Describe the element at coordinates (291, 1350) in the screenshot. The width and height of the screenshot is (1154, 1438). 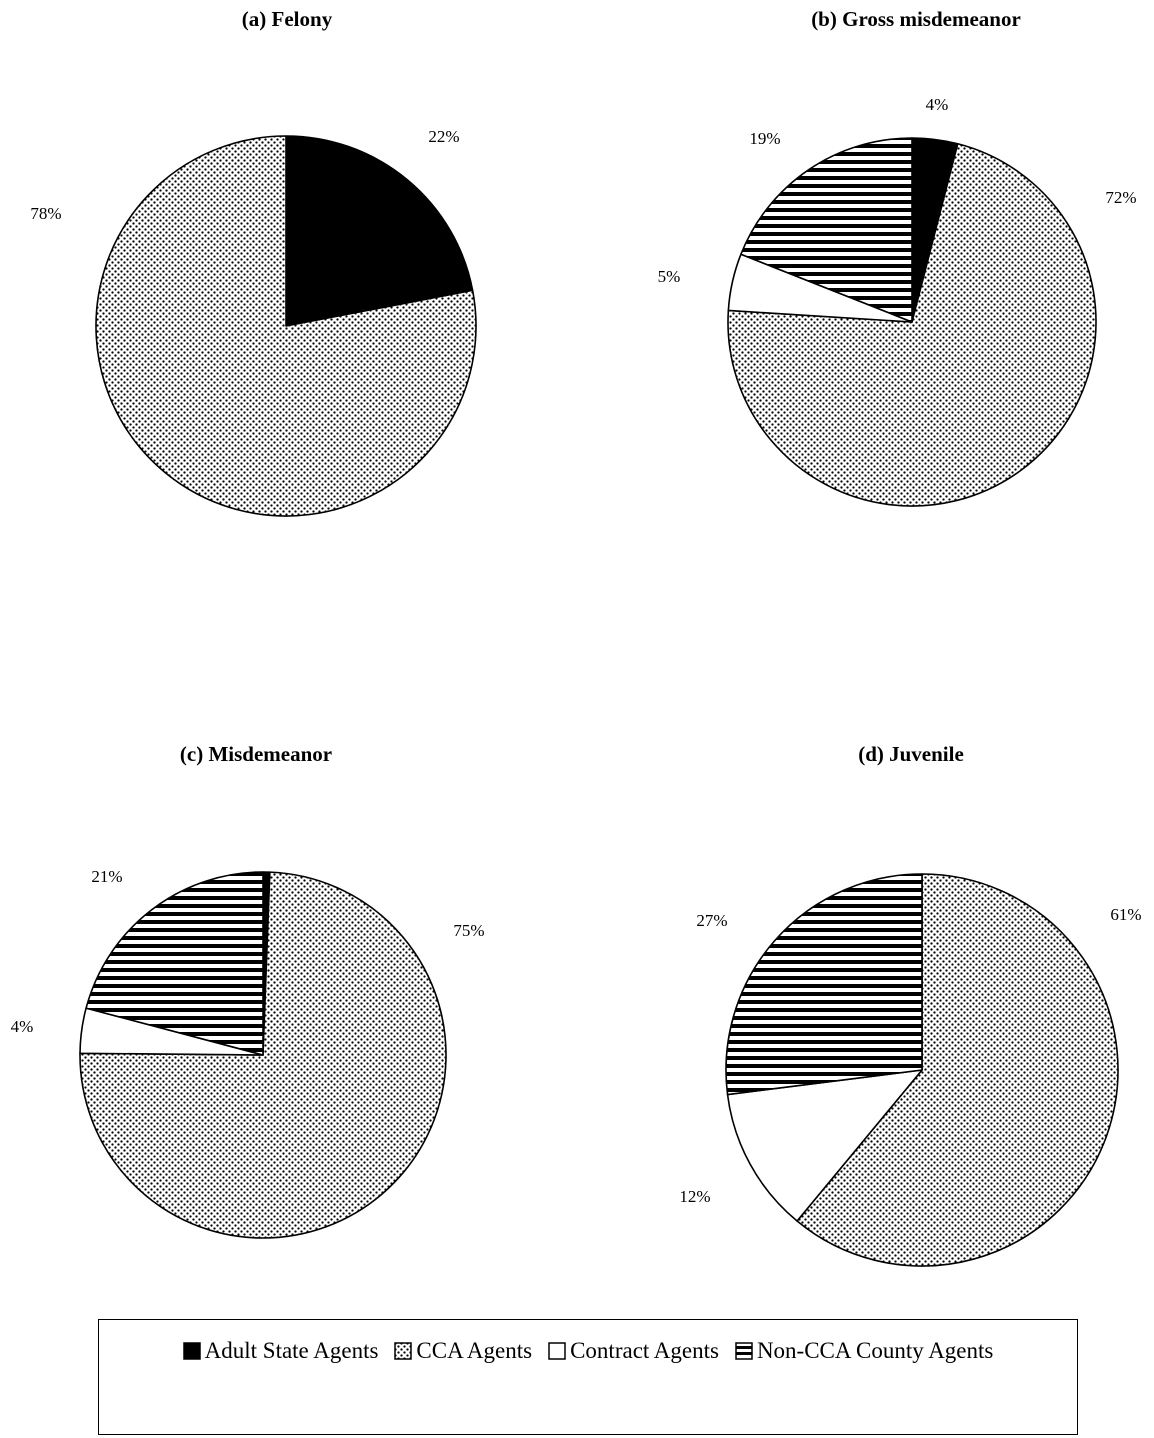
I see `legend-label: Adult State Agents` at that location.